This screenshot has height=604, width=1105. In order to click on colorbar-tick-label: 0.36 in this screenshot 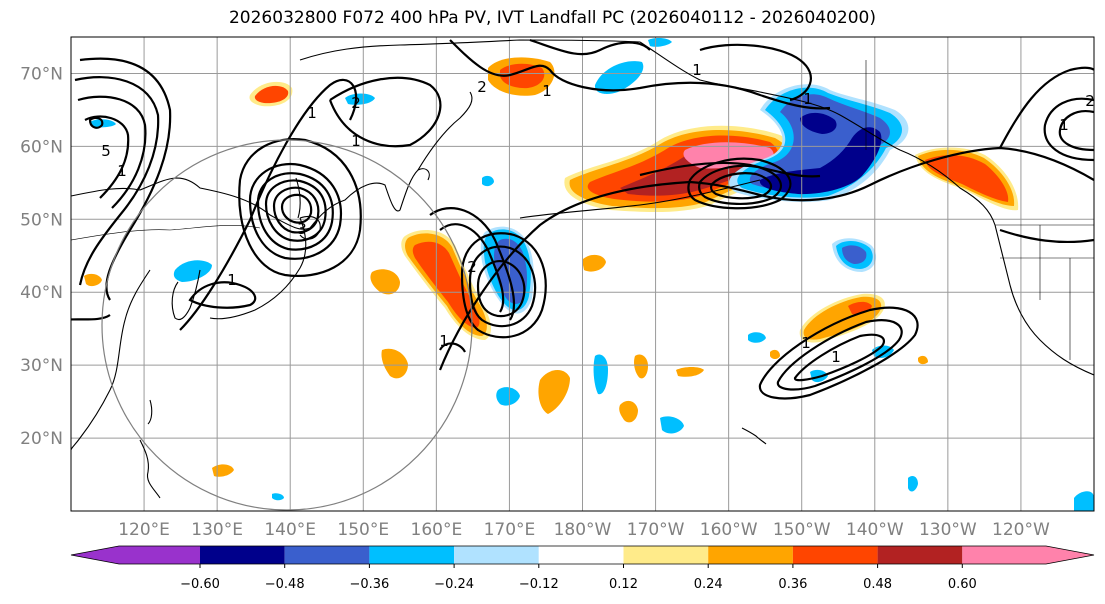, I will do `click(792, 584)`.